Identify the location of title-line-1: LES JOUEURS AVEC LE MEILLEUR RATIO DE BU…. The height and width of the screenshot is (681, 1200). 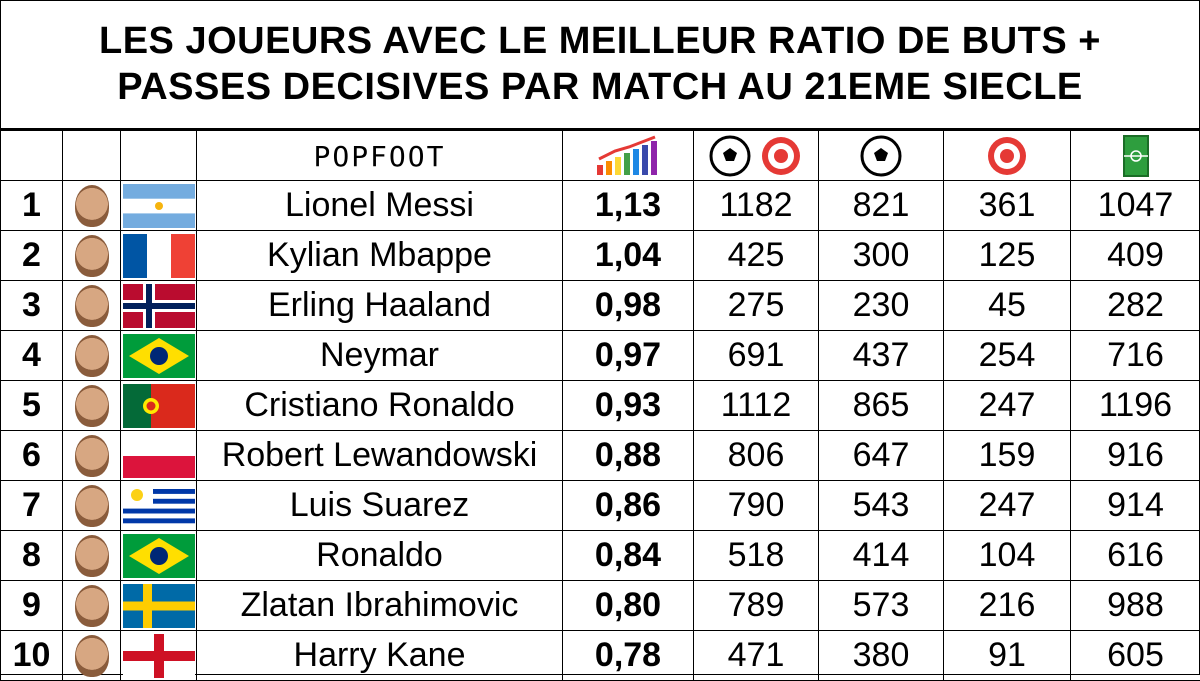
(600, 41).